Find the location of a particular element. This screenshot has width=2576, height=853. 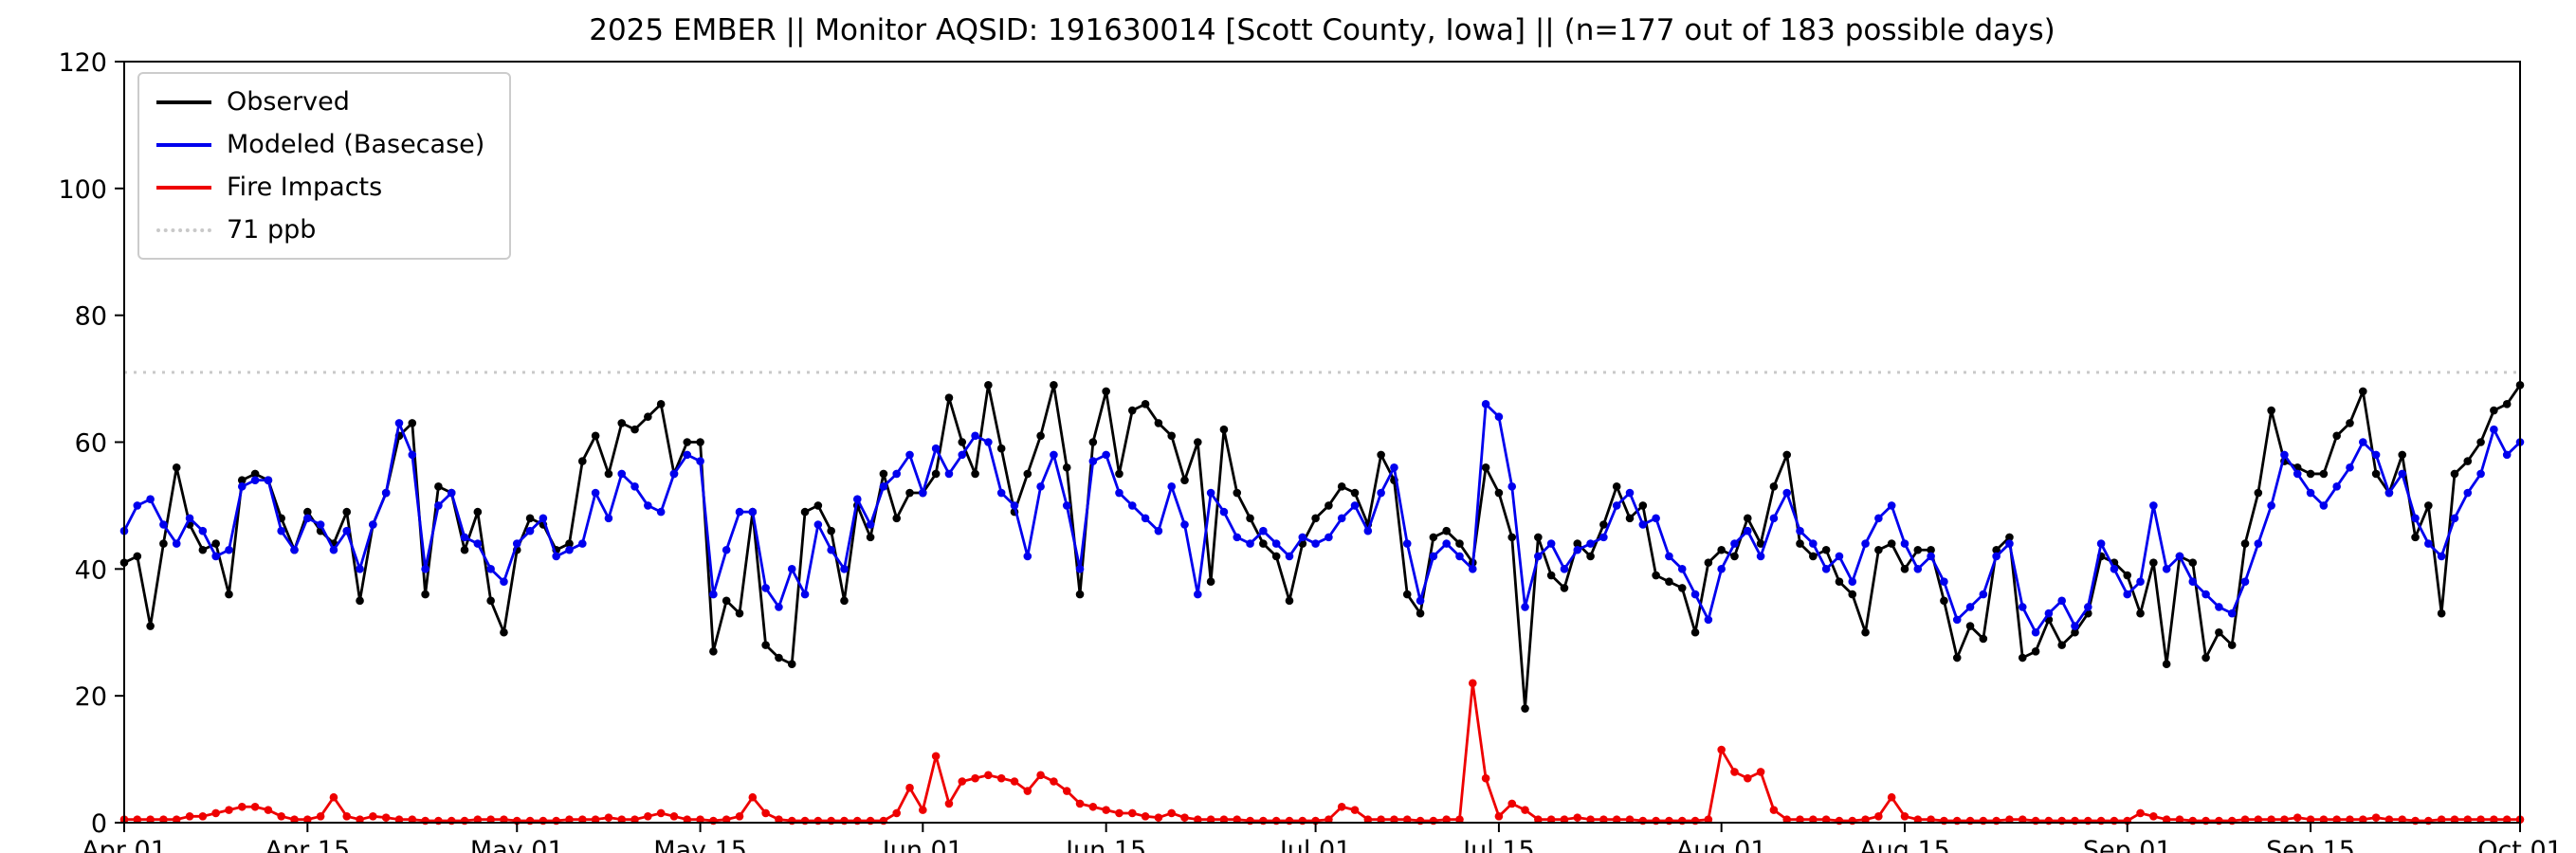

legend-entry-fire-impacts: Fire Impacts is located at coordinates (320, 187).